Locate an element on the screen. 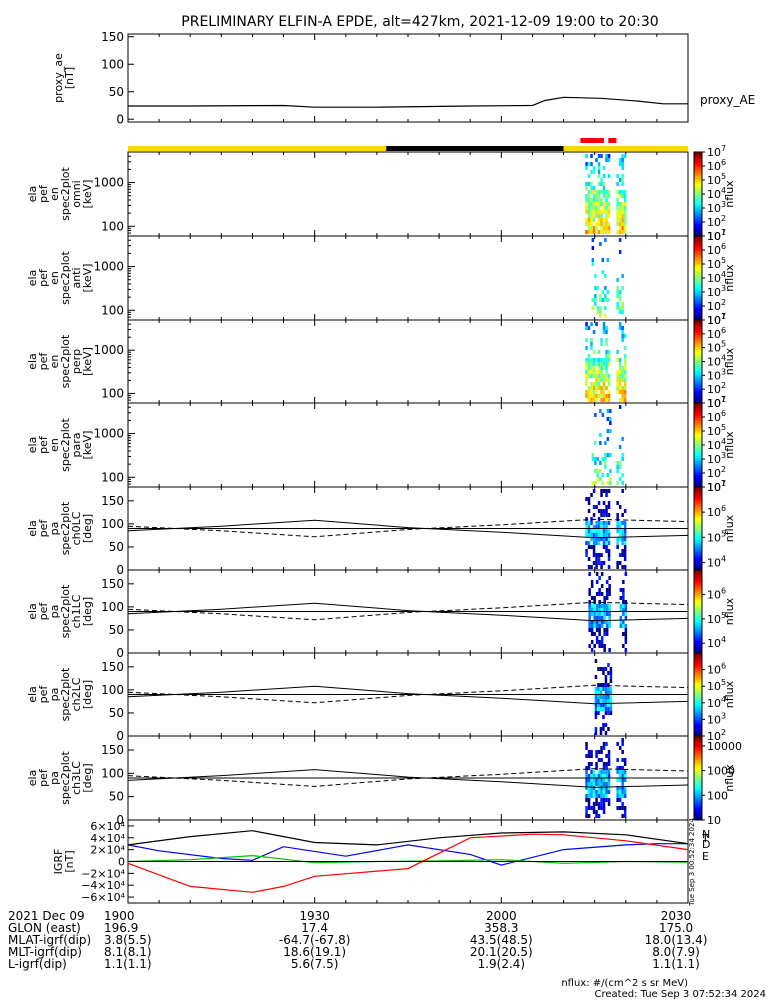 The image size is (775, 1000). ylabel-ch2LC-1: pef is located at coordinates (43, 694).